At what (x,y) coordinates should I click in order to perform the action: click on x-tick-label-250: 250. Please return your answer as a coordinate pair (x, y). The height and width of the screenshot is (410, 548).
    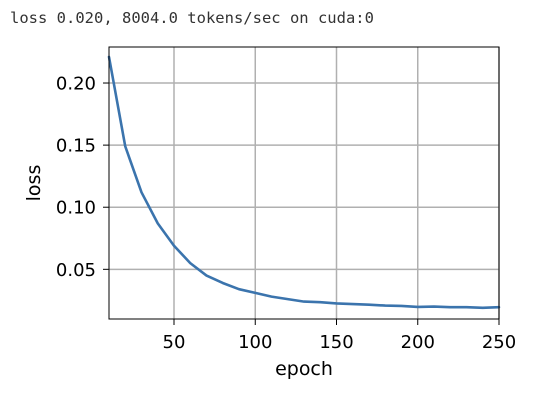
    Looking at the image, I should click on (499, 342).